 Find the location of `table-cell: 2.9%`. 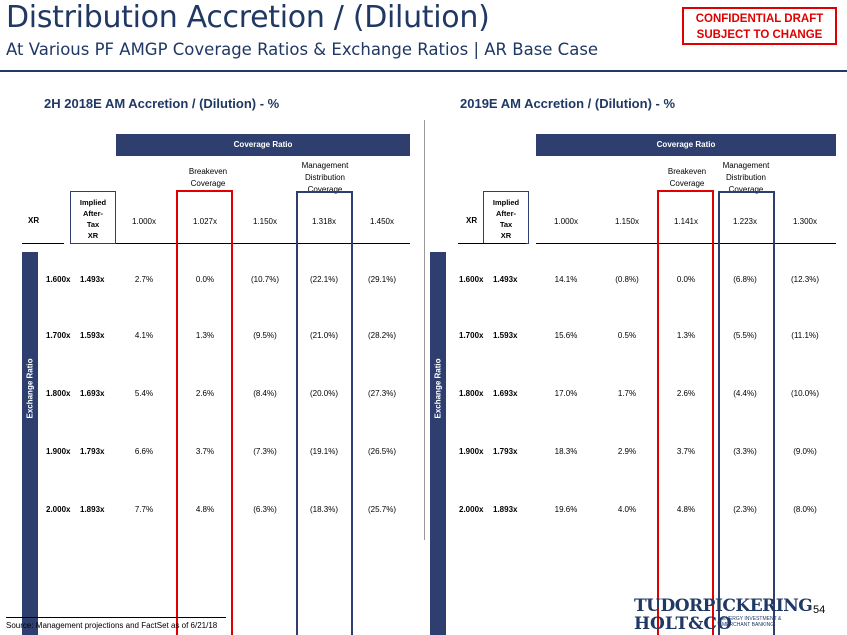

table-cell: 2.9% is located at coordinates (627, 451).